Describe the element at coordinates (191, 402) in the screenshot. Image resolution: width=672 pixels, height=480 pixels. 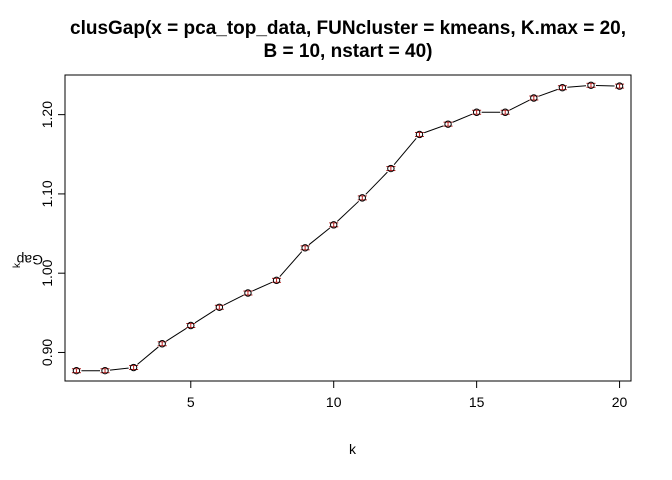
I see `x-tick-label: 5` at that location.